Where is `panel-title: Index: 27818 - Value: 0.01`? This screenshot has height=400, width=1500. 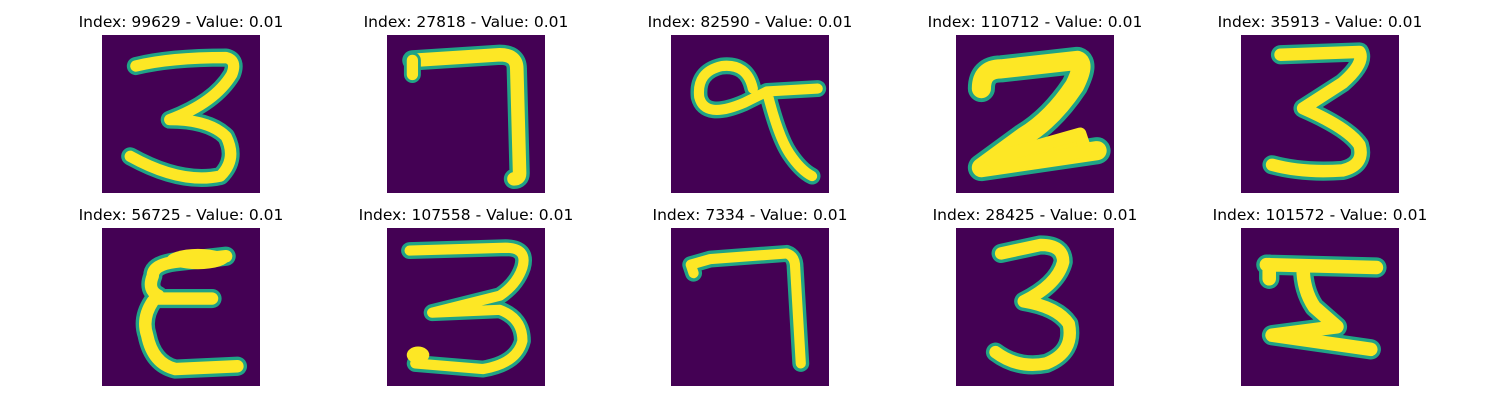
panel-title: Index: 27818 - Value: 0.01 is located at coordinates (466, 22).